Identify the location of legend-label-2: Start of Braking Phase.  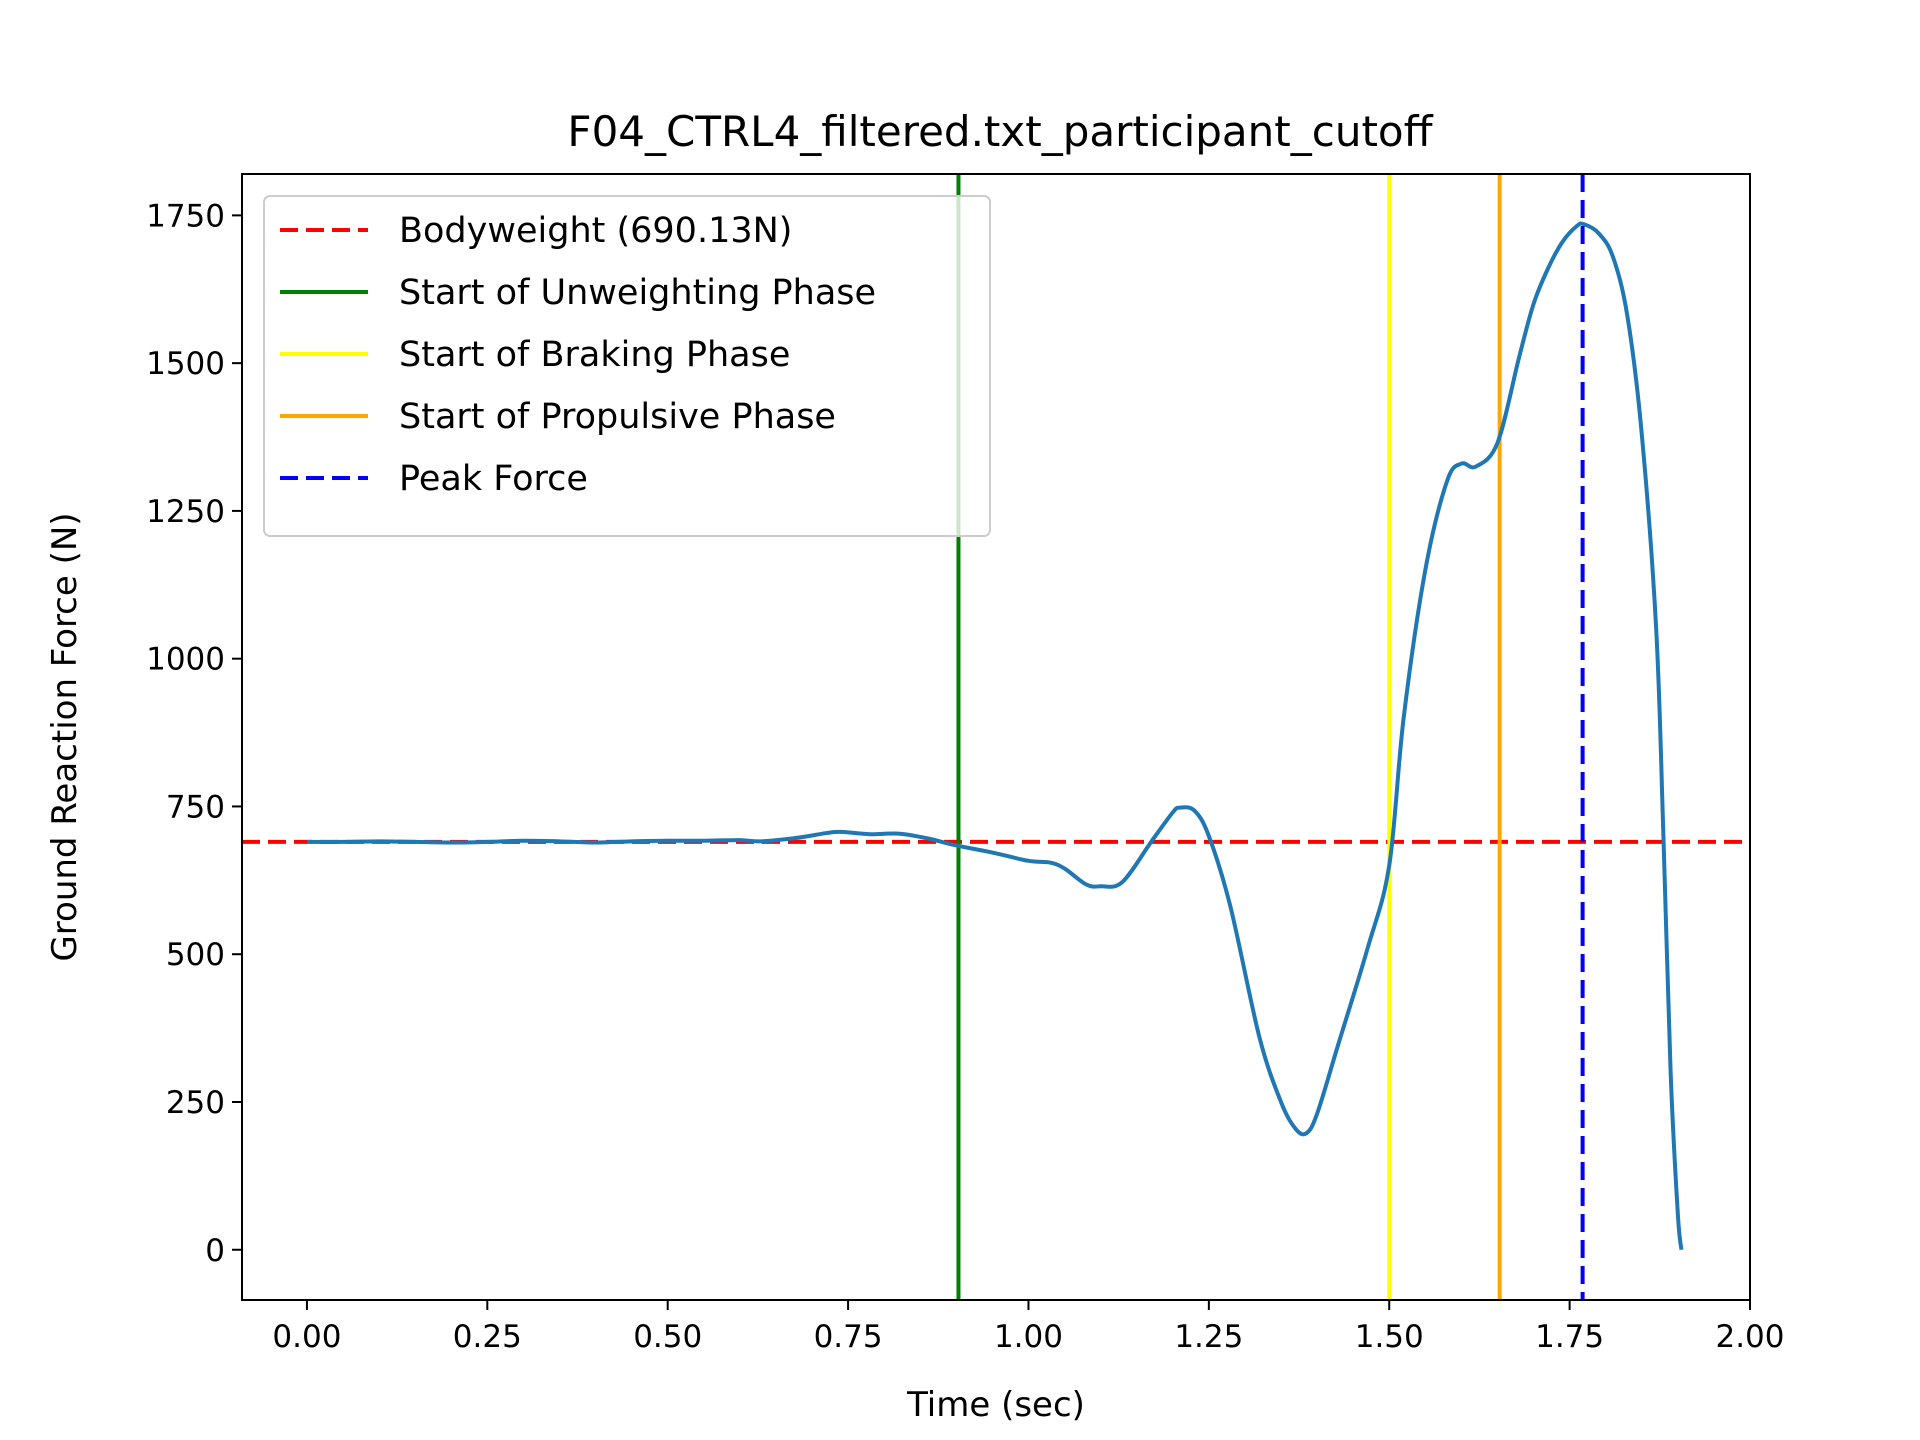
(594, 355).